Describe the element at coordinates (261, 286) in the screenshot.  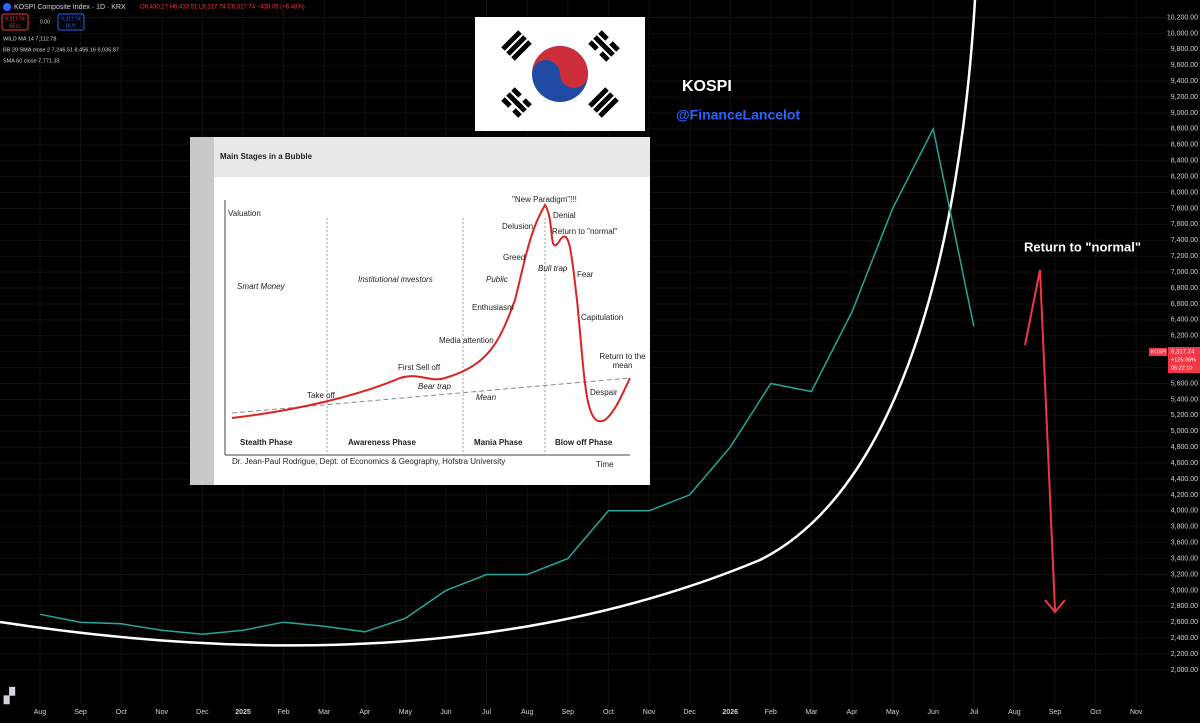
I see `zone: Smart Money` at that location.